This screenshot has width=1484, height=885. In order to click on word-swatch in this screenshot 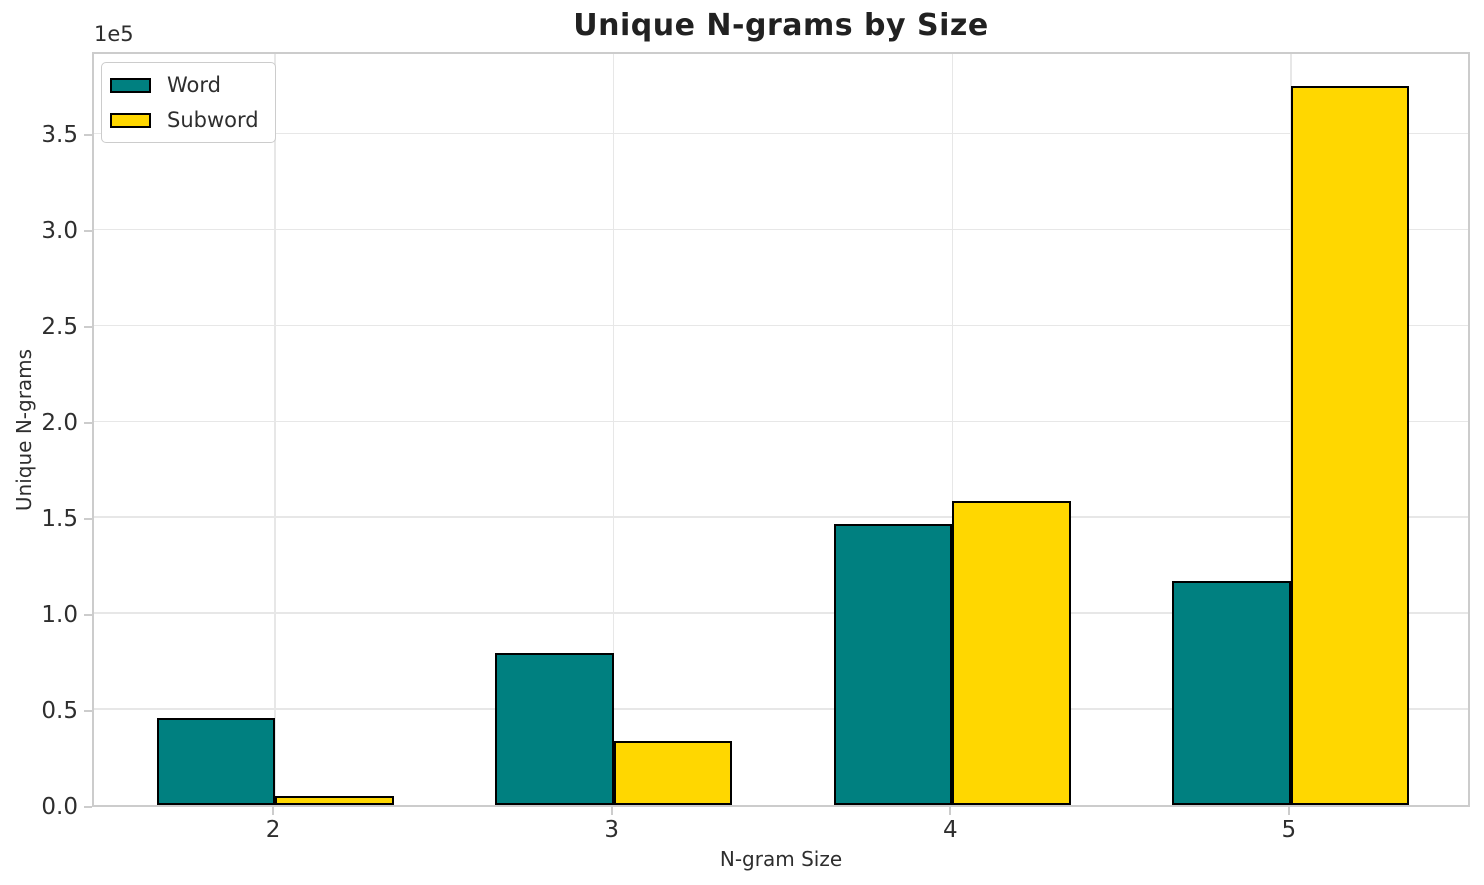, I will do `click(130, 85)`.